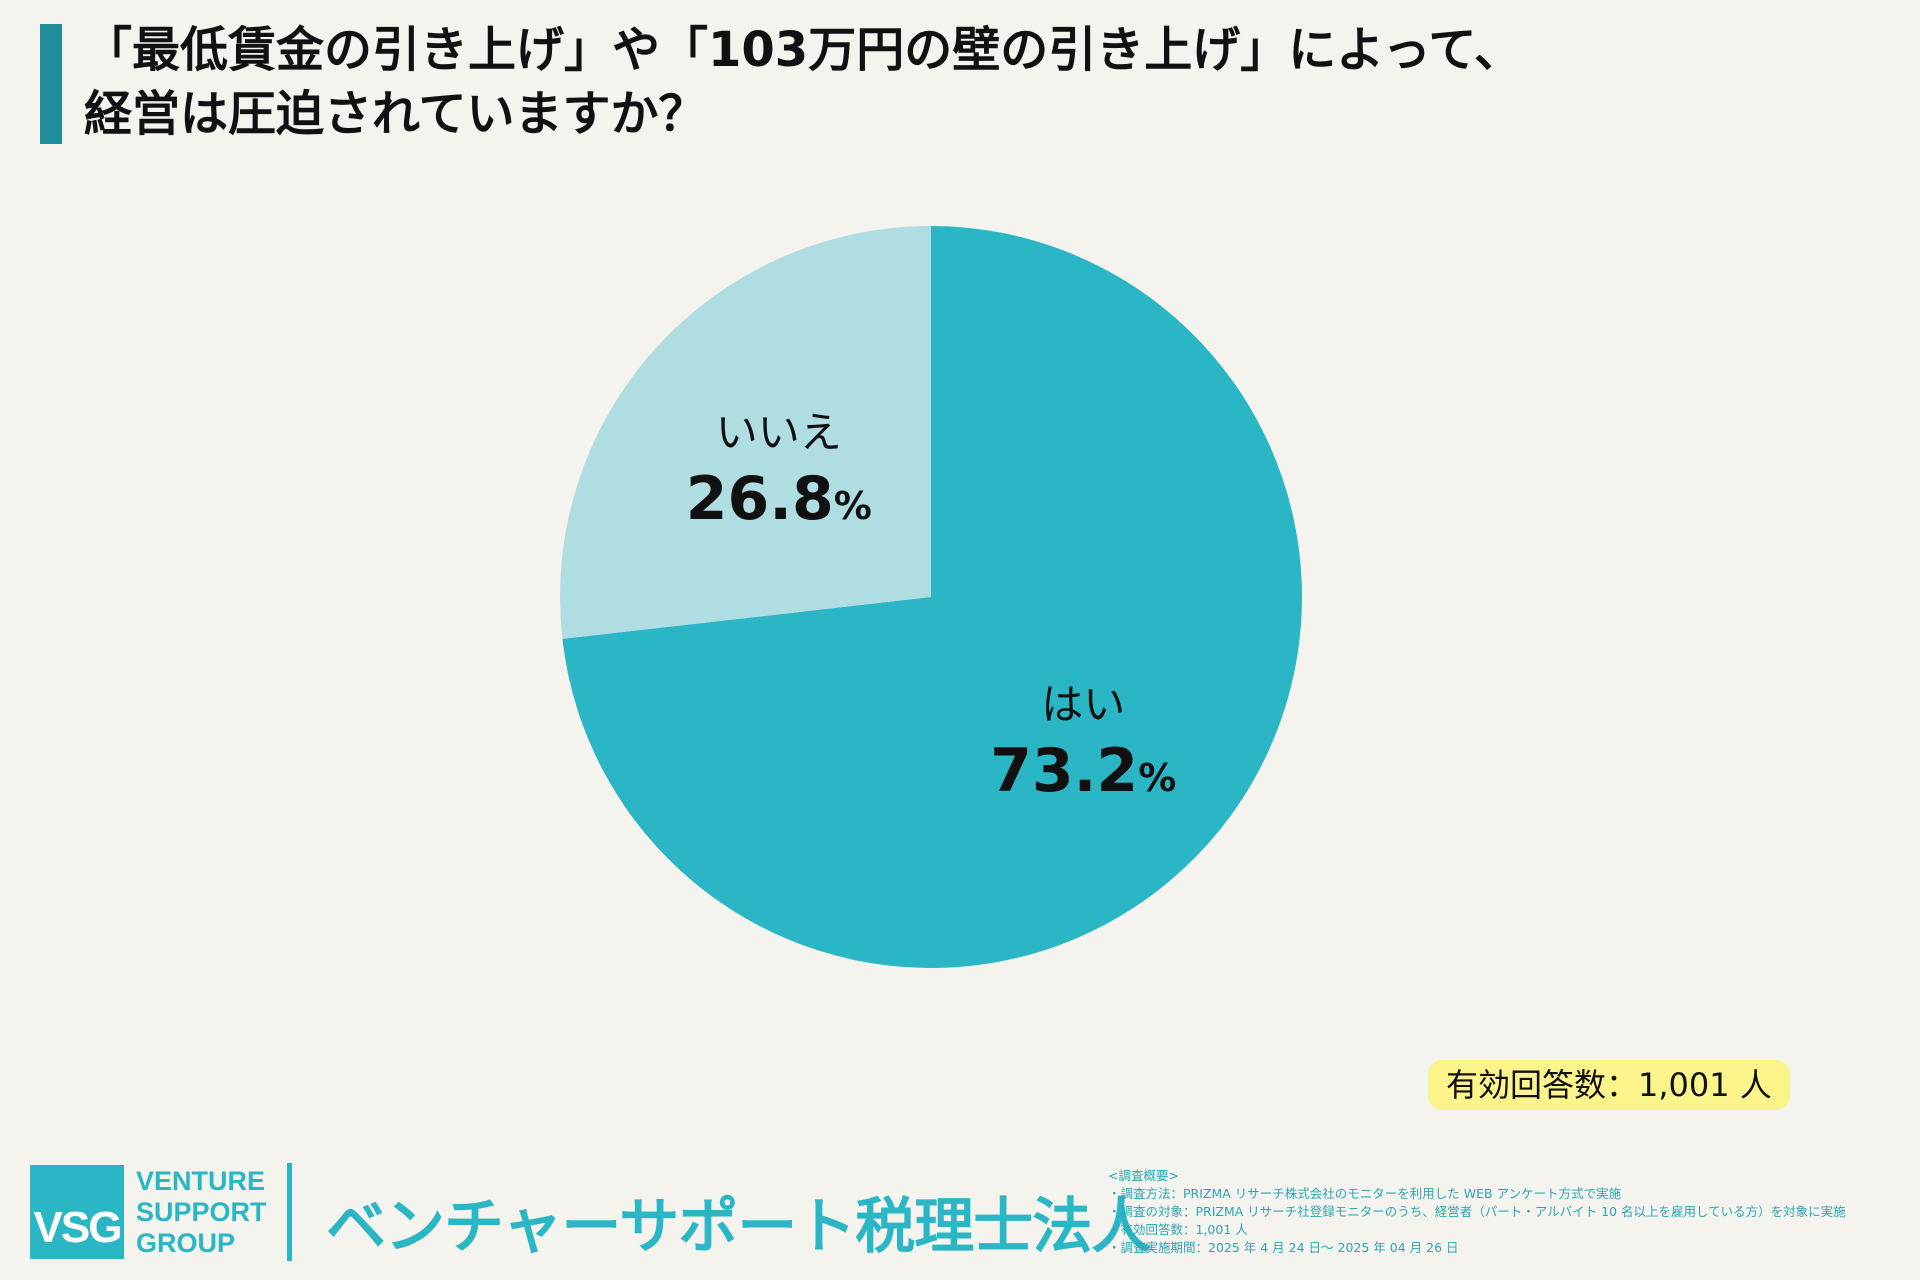 Image resolution: width=1920 pixels, height=1280 pixels. I want to click on org-name-japanese: ベンチャーサポート税理士法人, so click(738, 1227).